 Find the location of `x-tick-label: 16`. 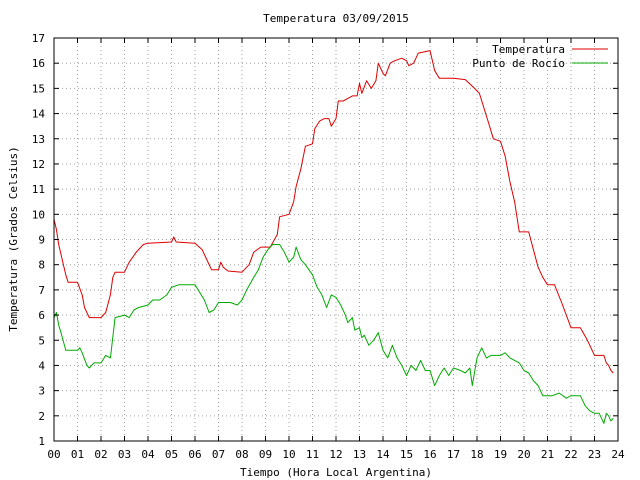

x-tick-label: 16 is located at coordinates (429, 454).